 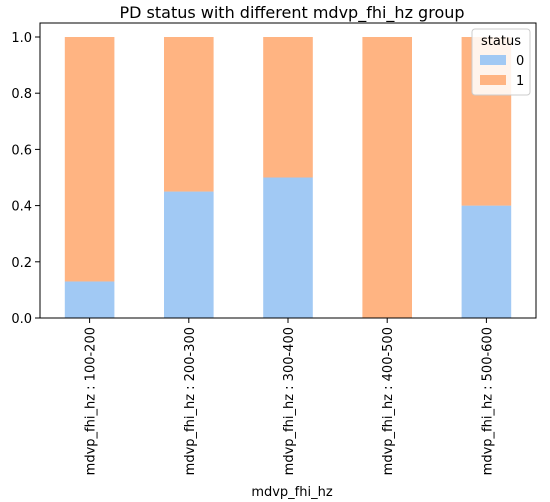 What do you see at coordinates (388, 401) in the screenshot?
I see `x-tick-label-4: mdvp_fhi_hz : 400-500` at bounding box center [388, 401].